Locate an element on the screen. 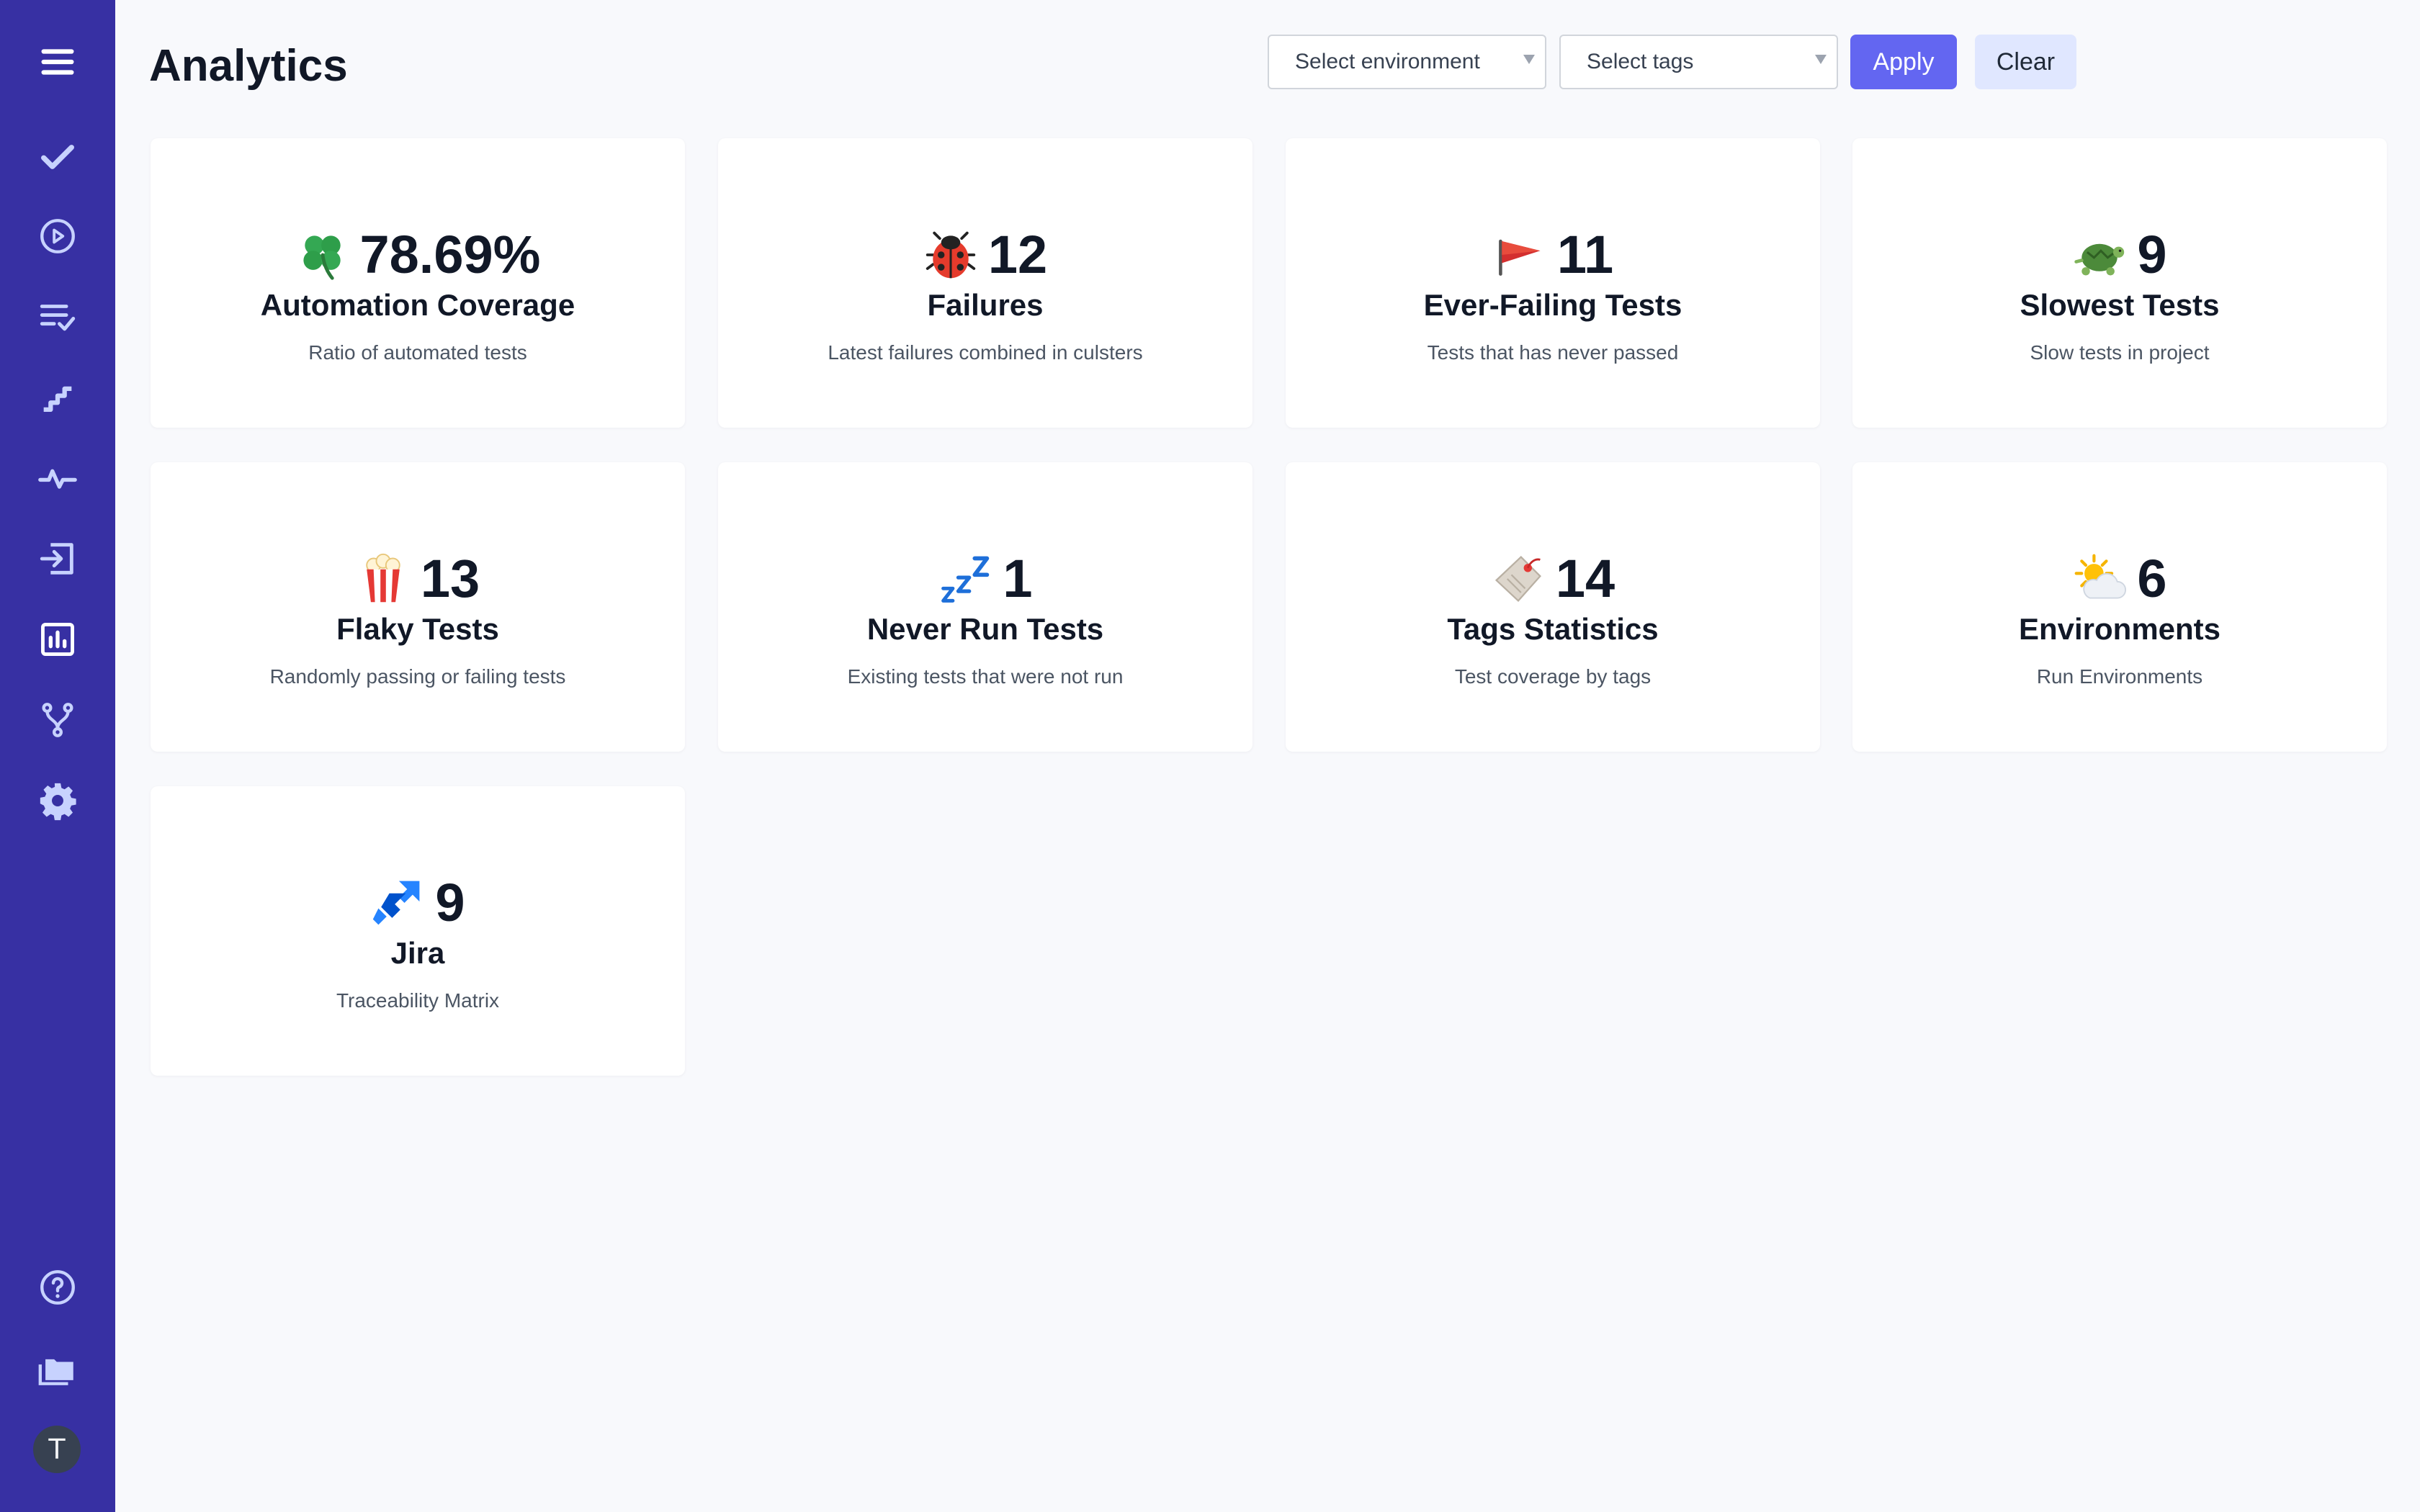  card-title: Ever-Failing Tests is located at coordinates (1553, 305).